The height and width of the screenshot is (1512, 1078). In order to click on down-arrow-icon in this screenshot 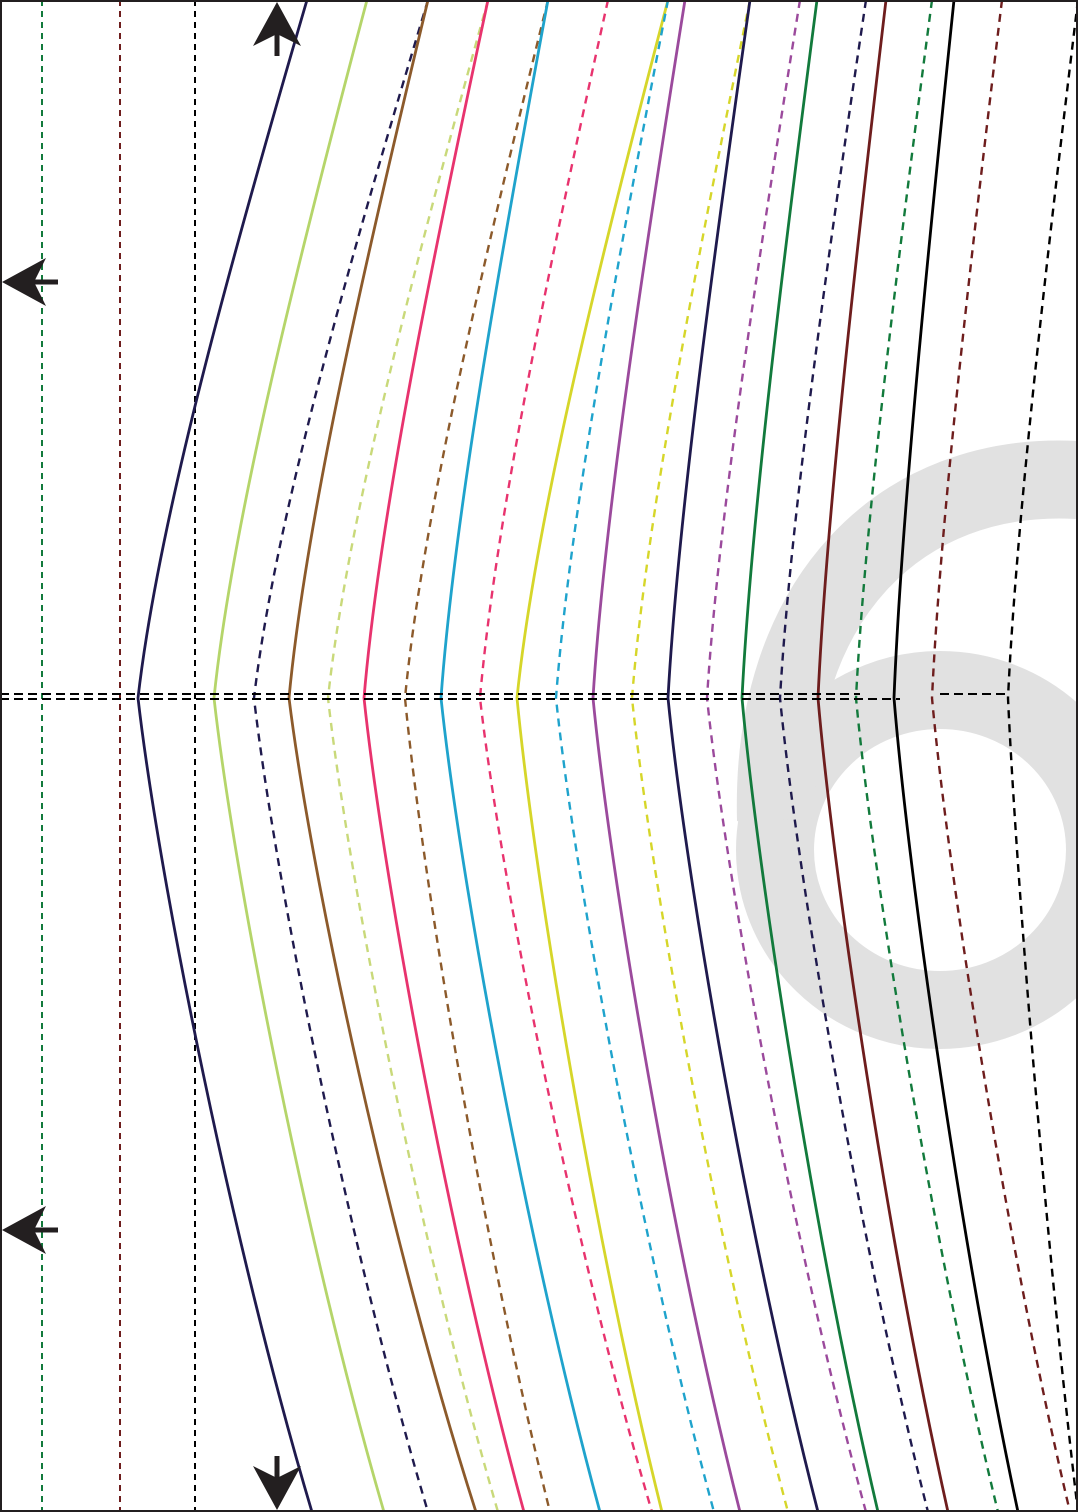, I will do `click(277, 1483)`.